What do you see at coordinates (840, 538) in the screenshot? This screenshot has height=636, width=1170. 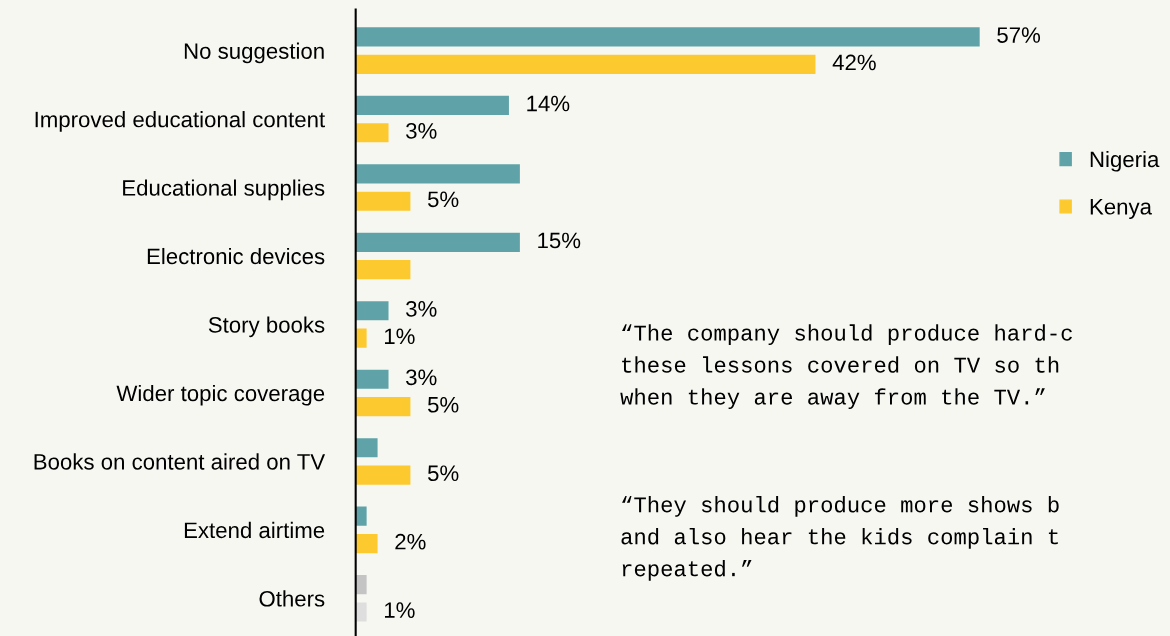 I see `annotation: “They should produce more shows b and also hear the kids complain t repeated.”` at bounding box center [840, 538].